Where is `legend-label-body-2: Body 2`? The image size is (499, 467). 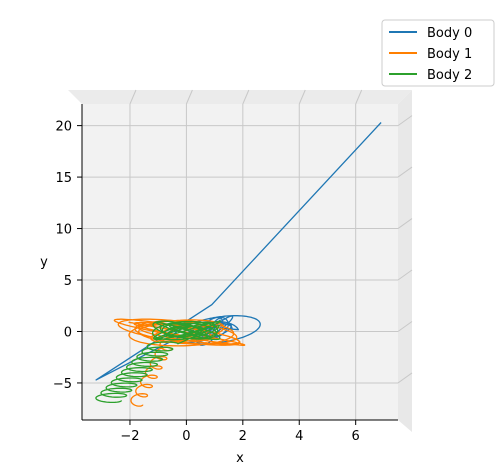
legend-label-body-2: Body 2 is located at coordinates (449, 75).